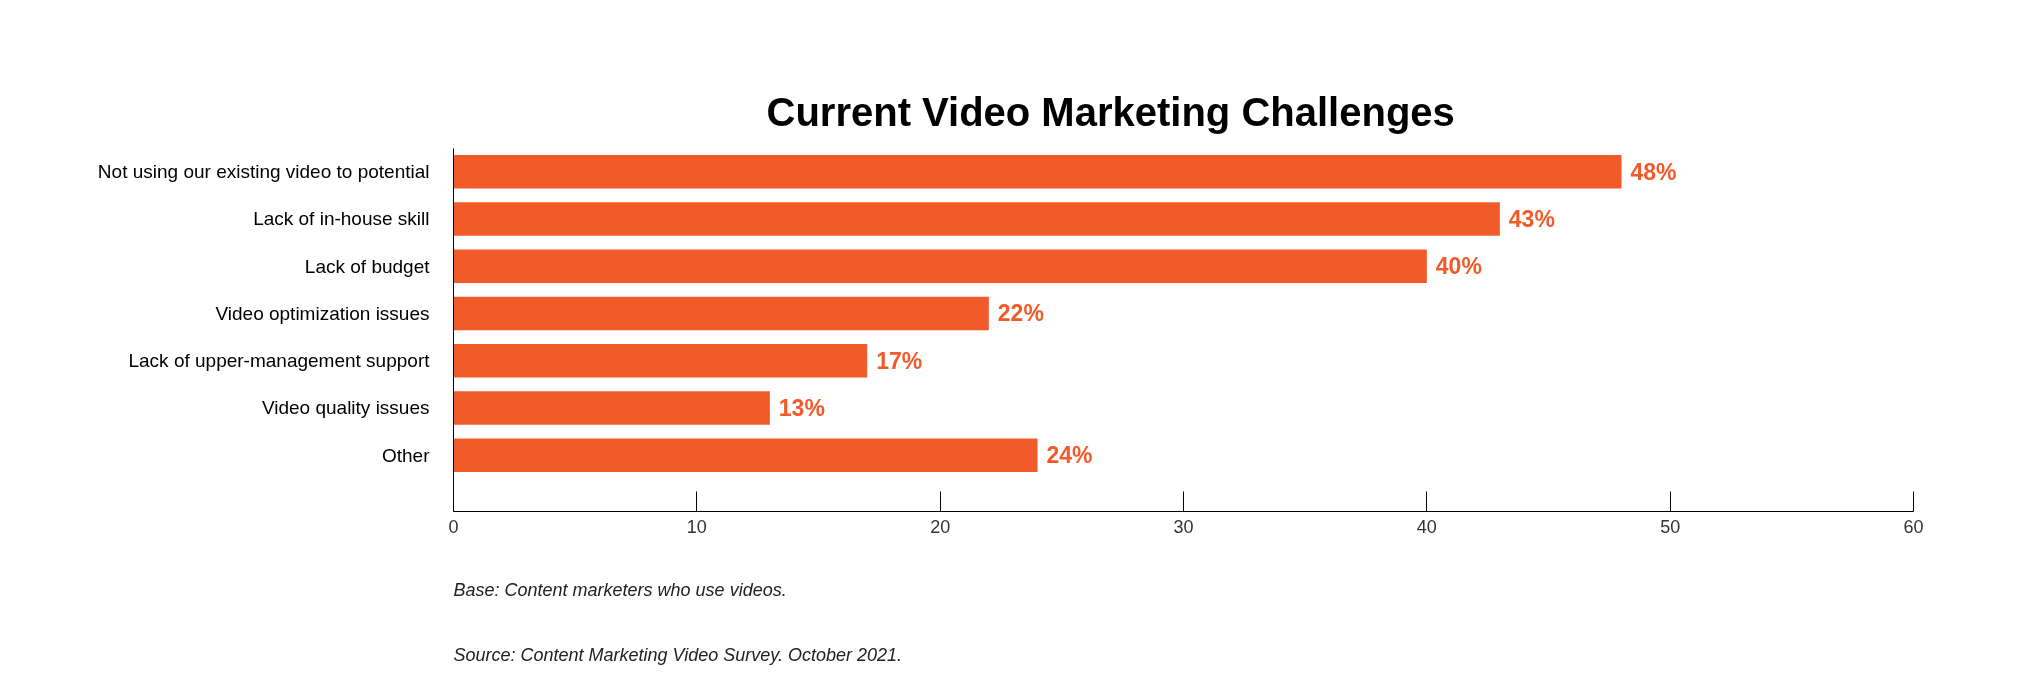 The image size is (2019, 695). What do you see at coordinates (263, 172) in the screenshot?
I see `y-tick-label: Not using our existing video to potential` at bounding box center [263, 172].